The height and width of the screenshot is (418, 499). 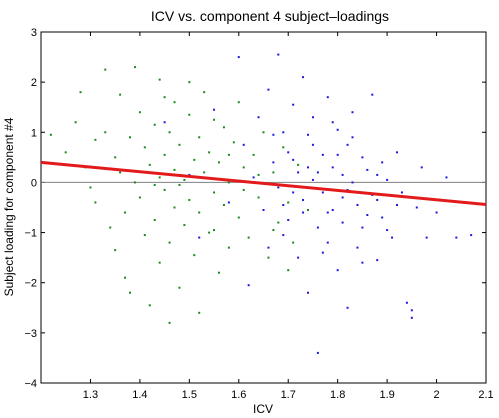 What do you see at coordinates (485, 395) in the screenshot?
I see `x-tick-label: 2.1` at bounding box center [485, 395].